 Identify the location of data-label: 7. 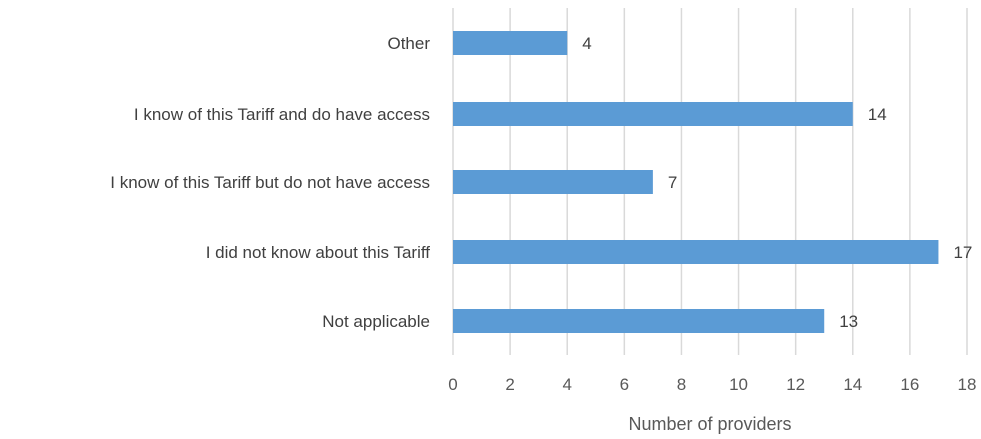
(672, 182).